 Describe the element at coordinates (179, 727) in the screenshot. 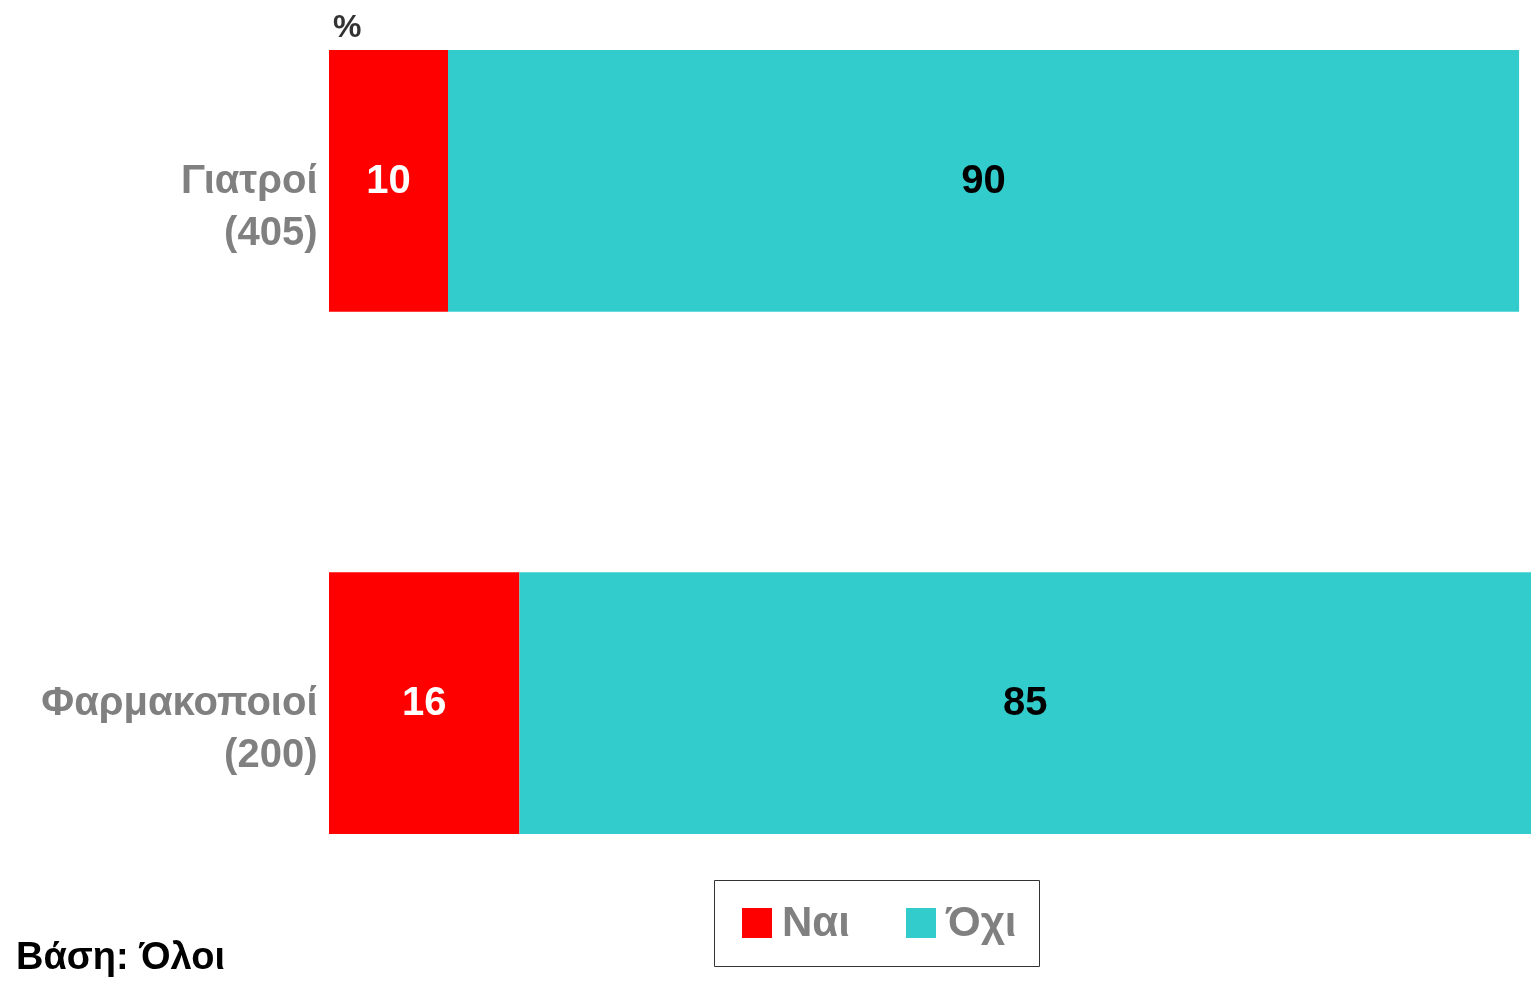

I see `y-tick-label: Φαρμακοποιοί (200)` at that location.